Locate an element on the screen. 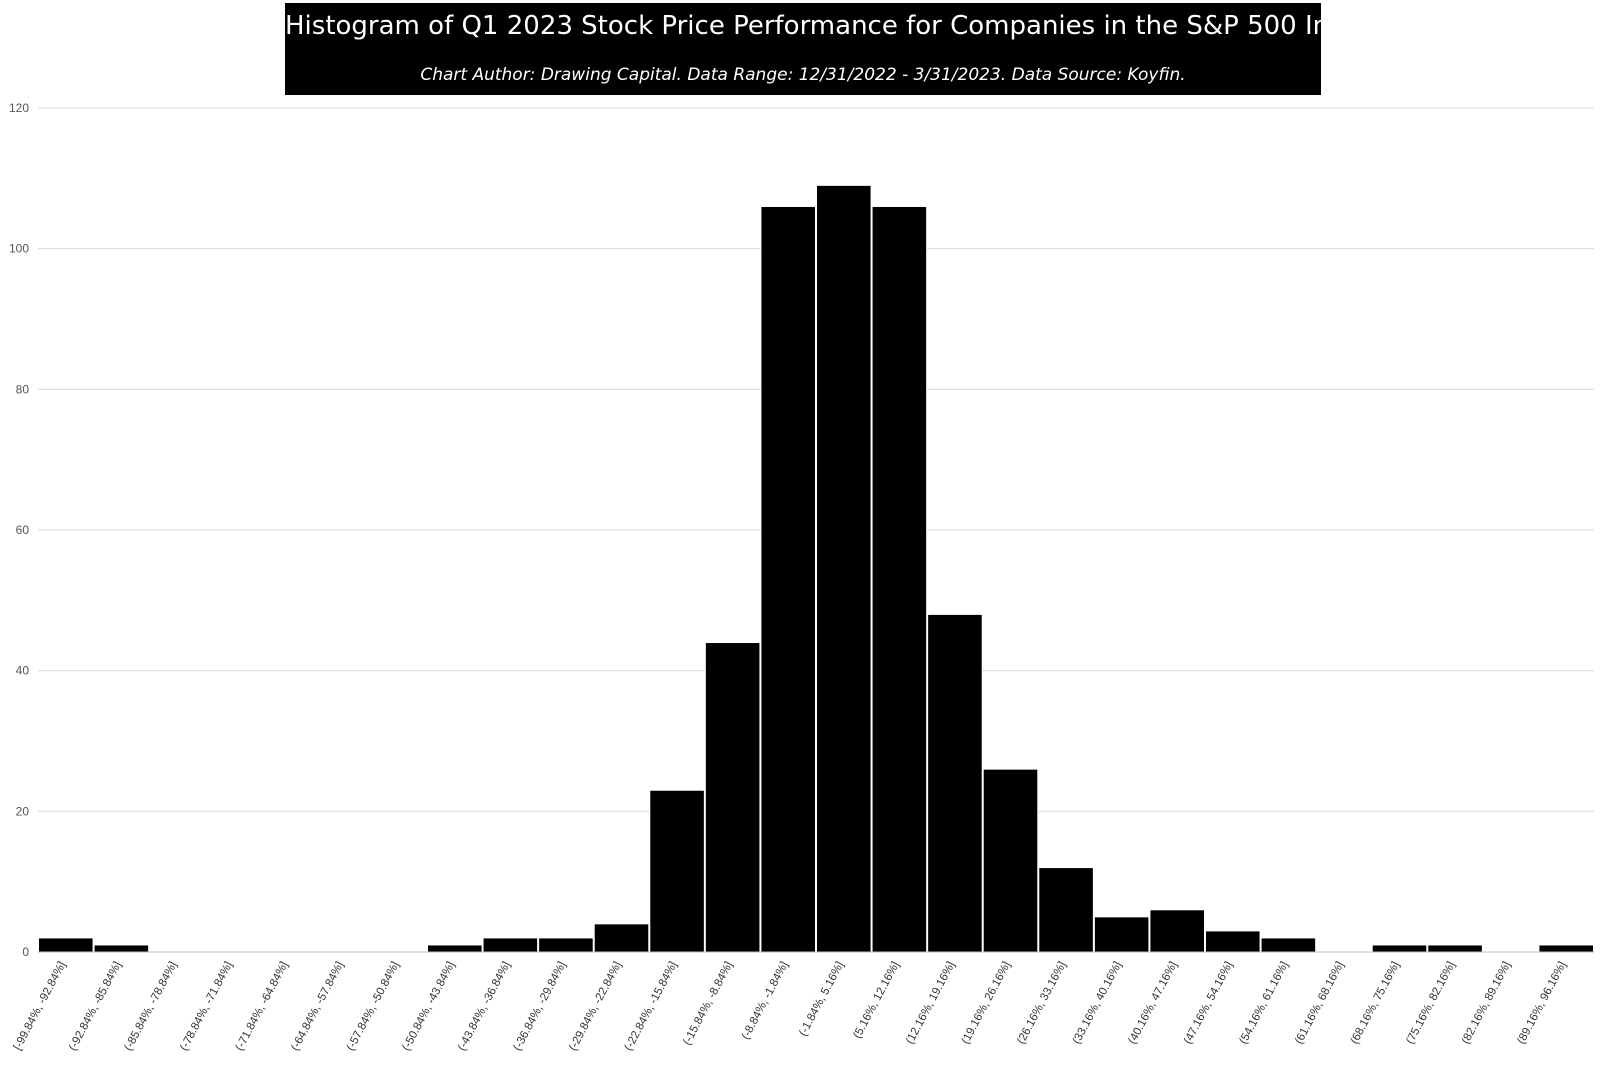  x-category-label: (33.16%, 40.16%] is located at coordinates (1098, 1003).